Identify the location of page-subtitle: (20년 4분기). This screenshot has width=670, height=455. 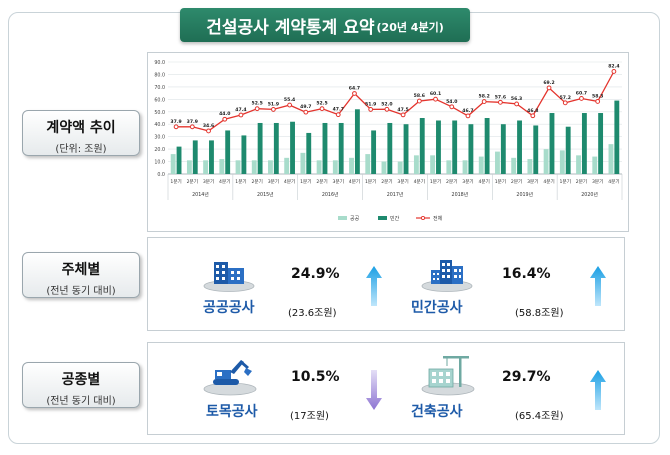
(410, 27).